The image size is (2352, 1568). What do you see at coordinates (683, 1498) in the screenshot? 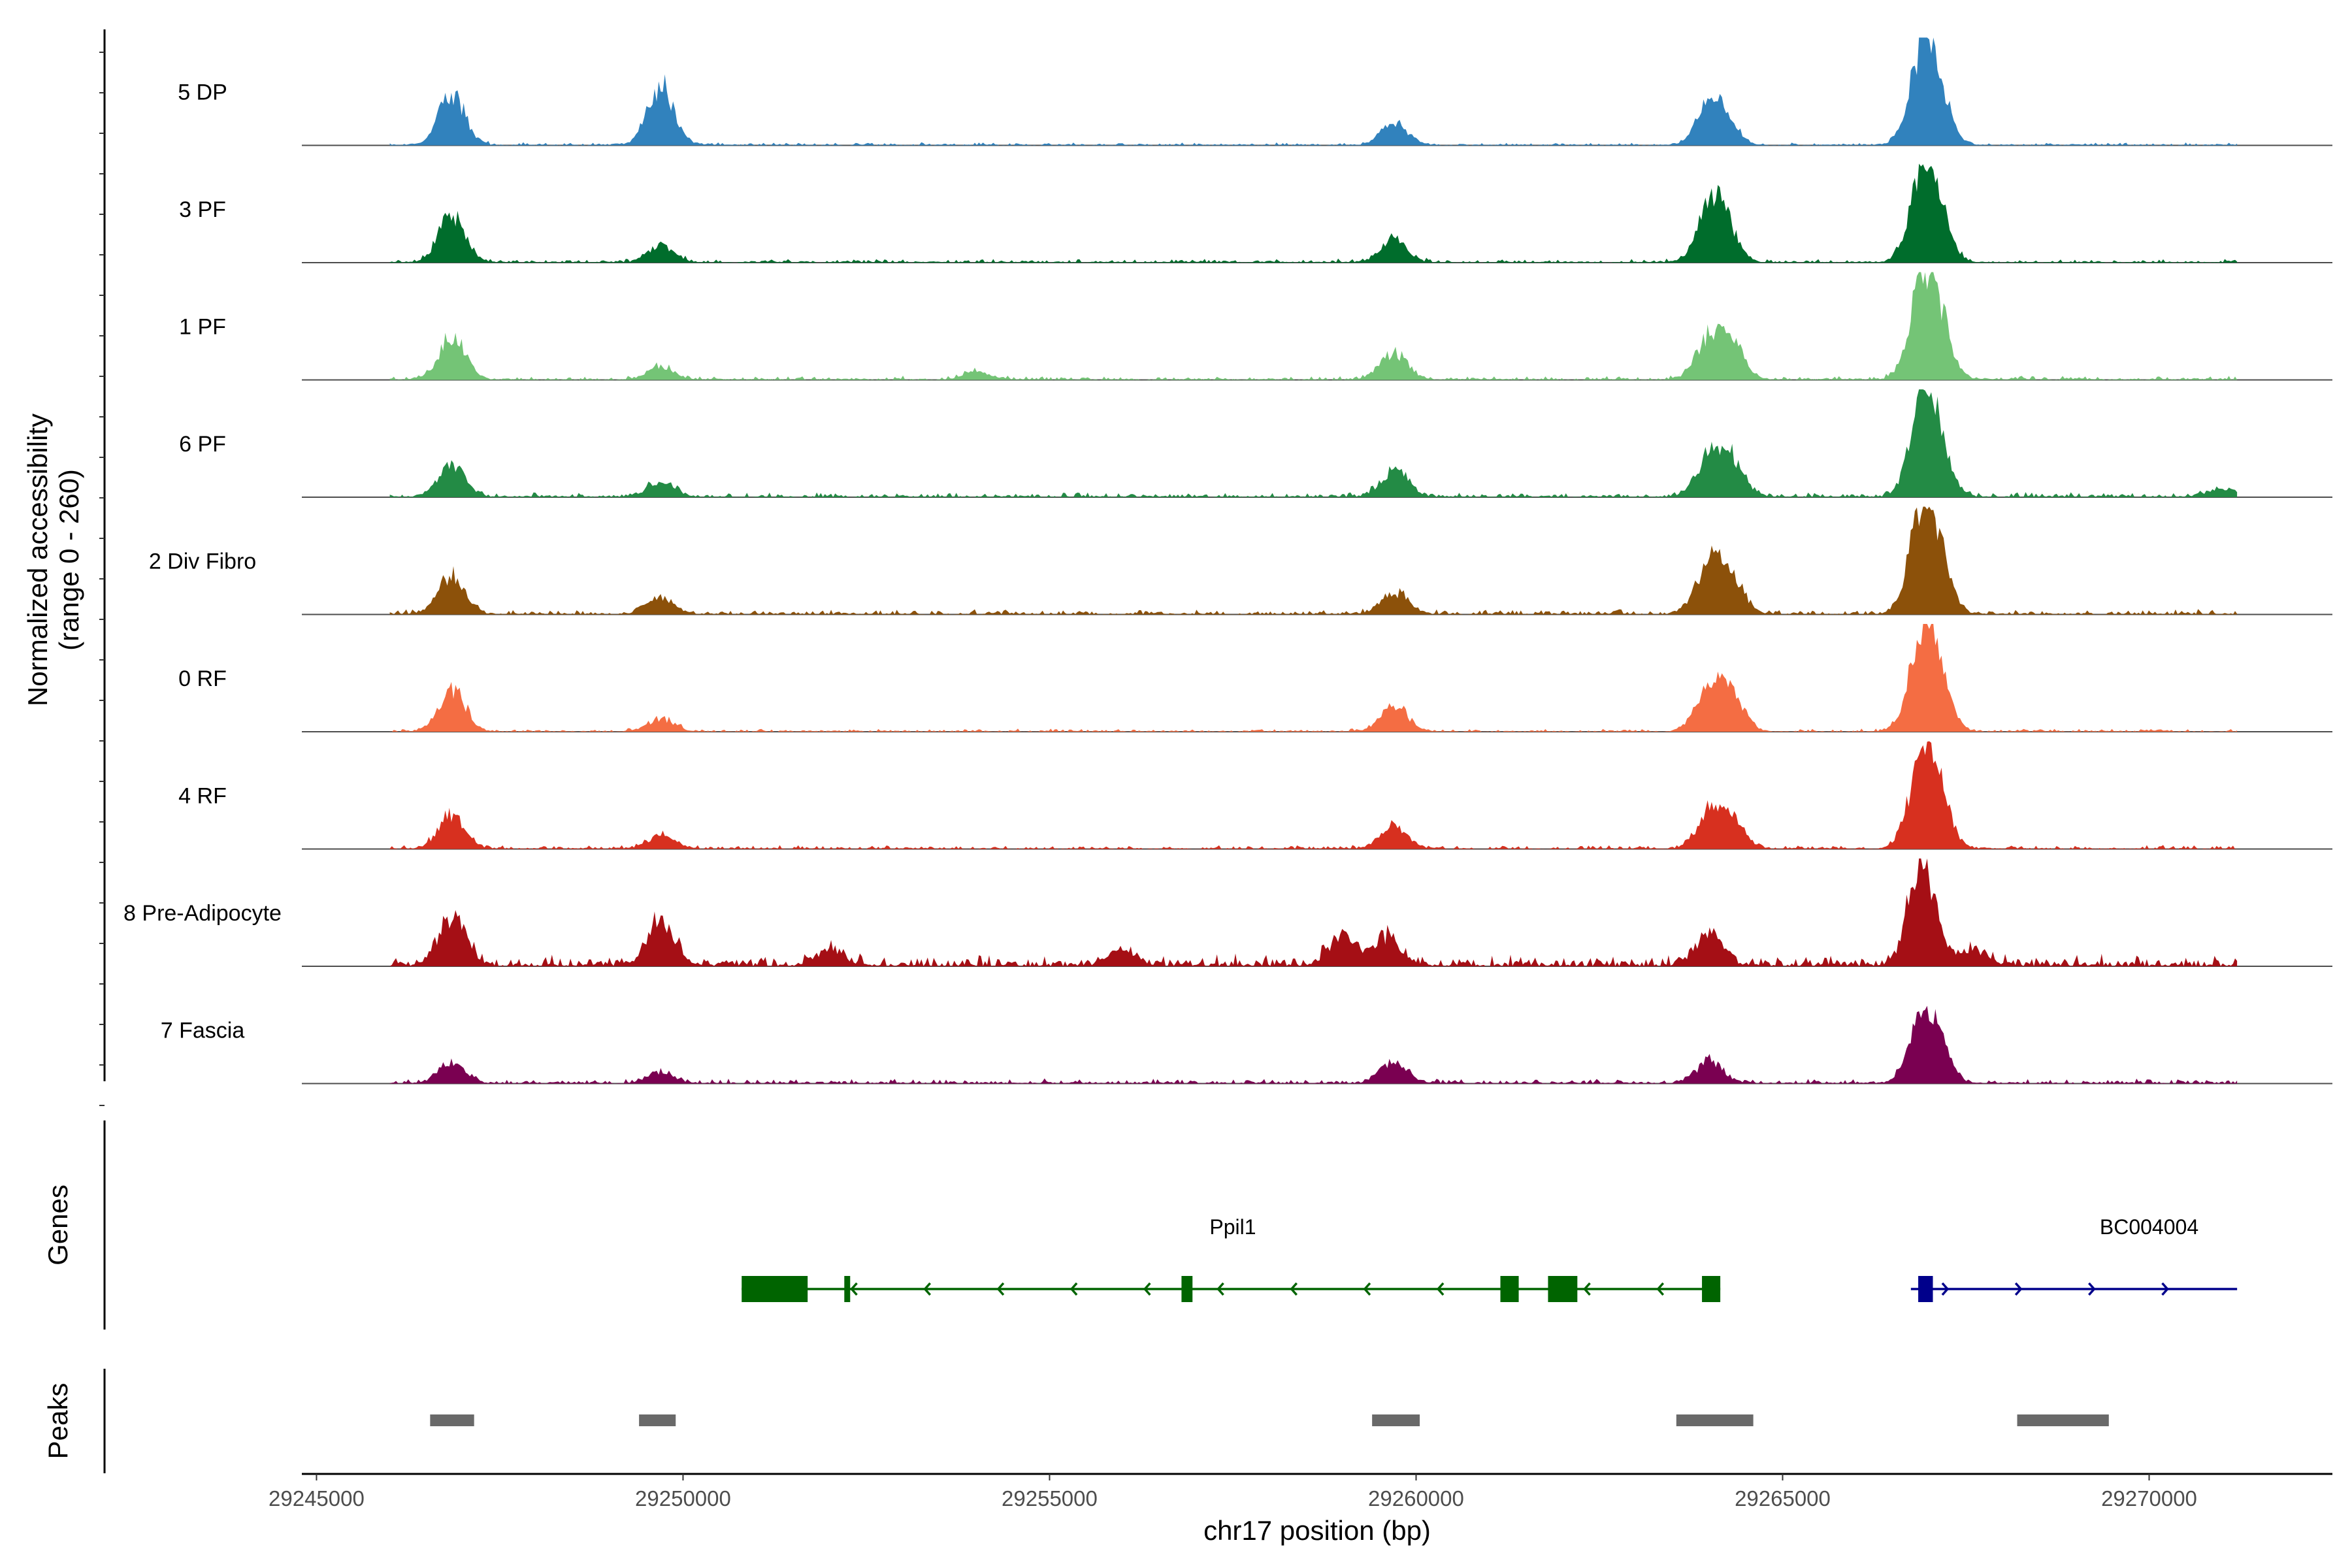
I see `x-tick-label: 29250000` at bounding box center [683, 1498].